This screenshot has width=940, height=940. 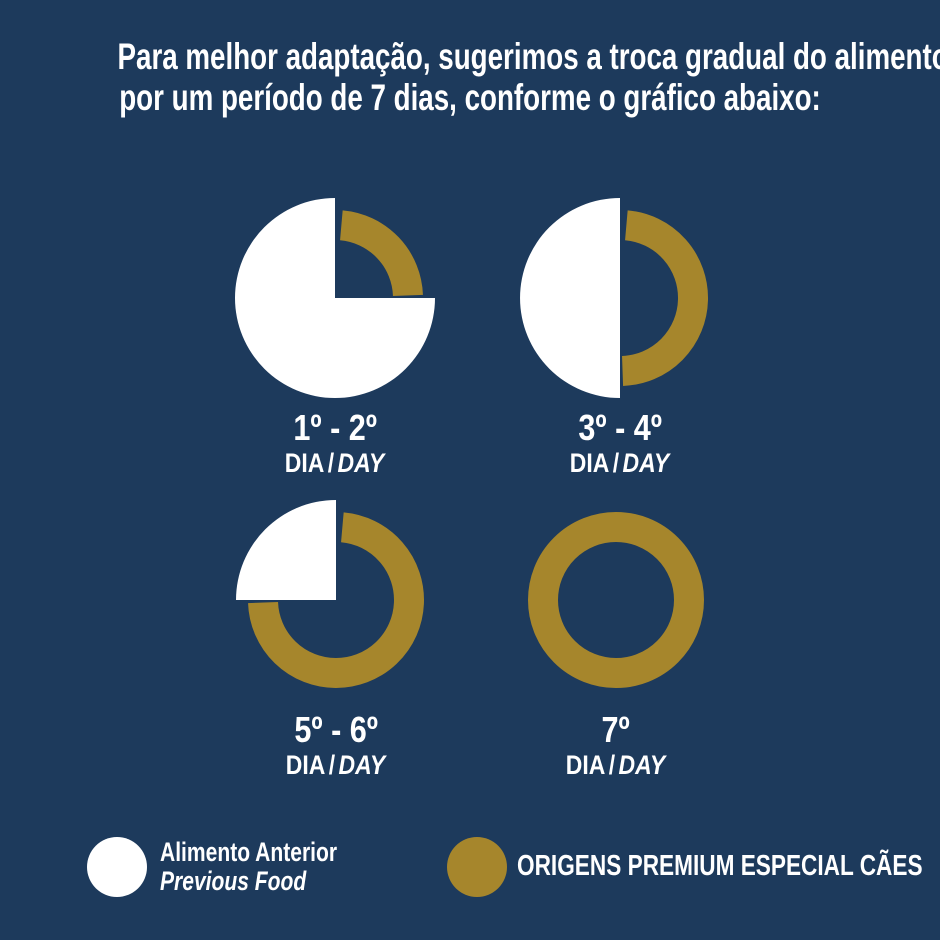 I want to click on legend-previous-food-en: Previous Food, so click(x=233, y=881).